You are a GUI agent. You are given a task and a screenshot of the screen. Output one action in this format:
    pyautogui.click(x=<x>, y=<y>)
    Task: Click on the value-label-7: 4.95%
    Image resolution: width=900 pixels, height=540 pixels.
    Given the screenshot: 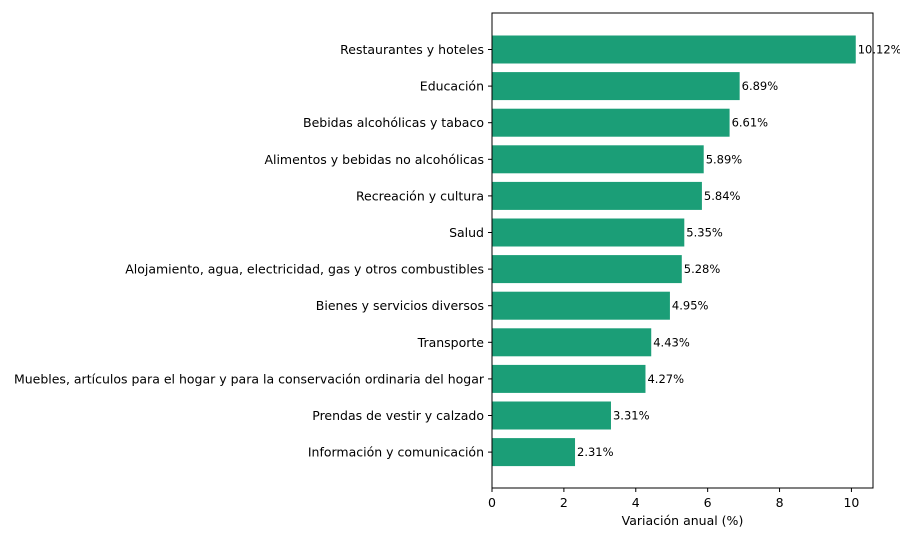 What is the action you would take?
    pyautogui.click(x=690, y=306)
    